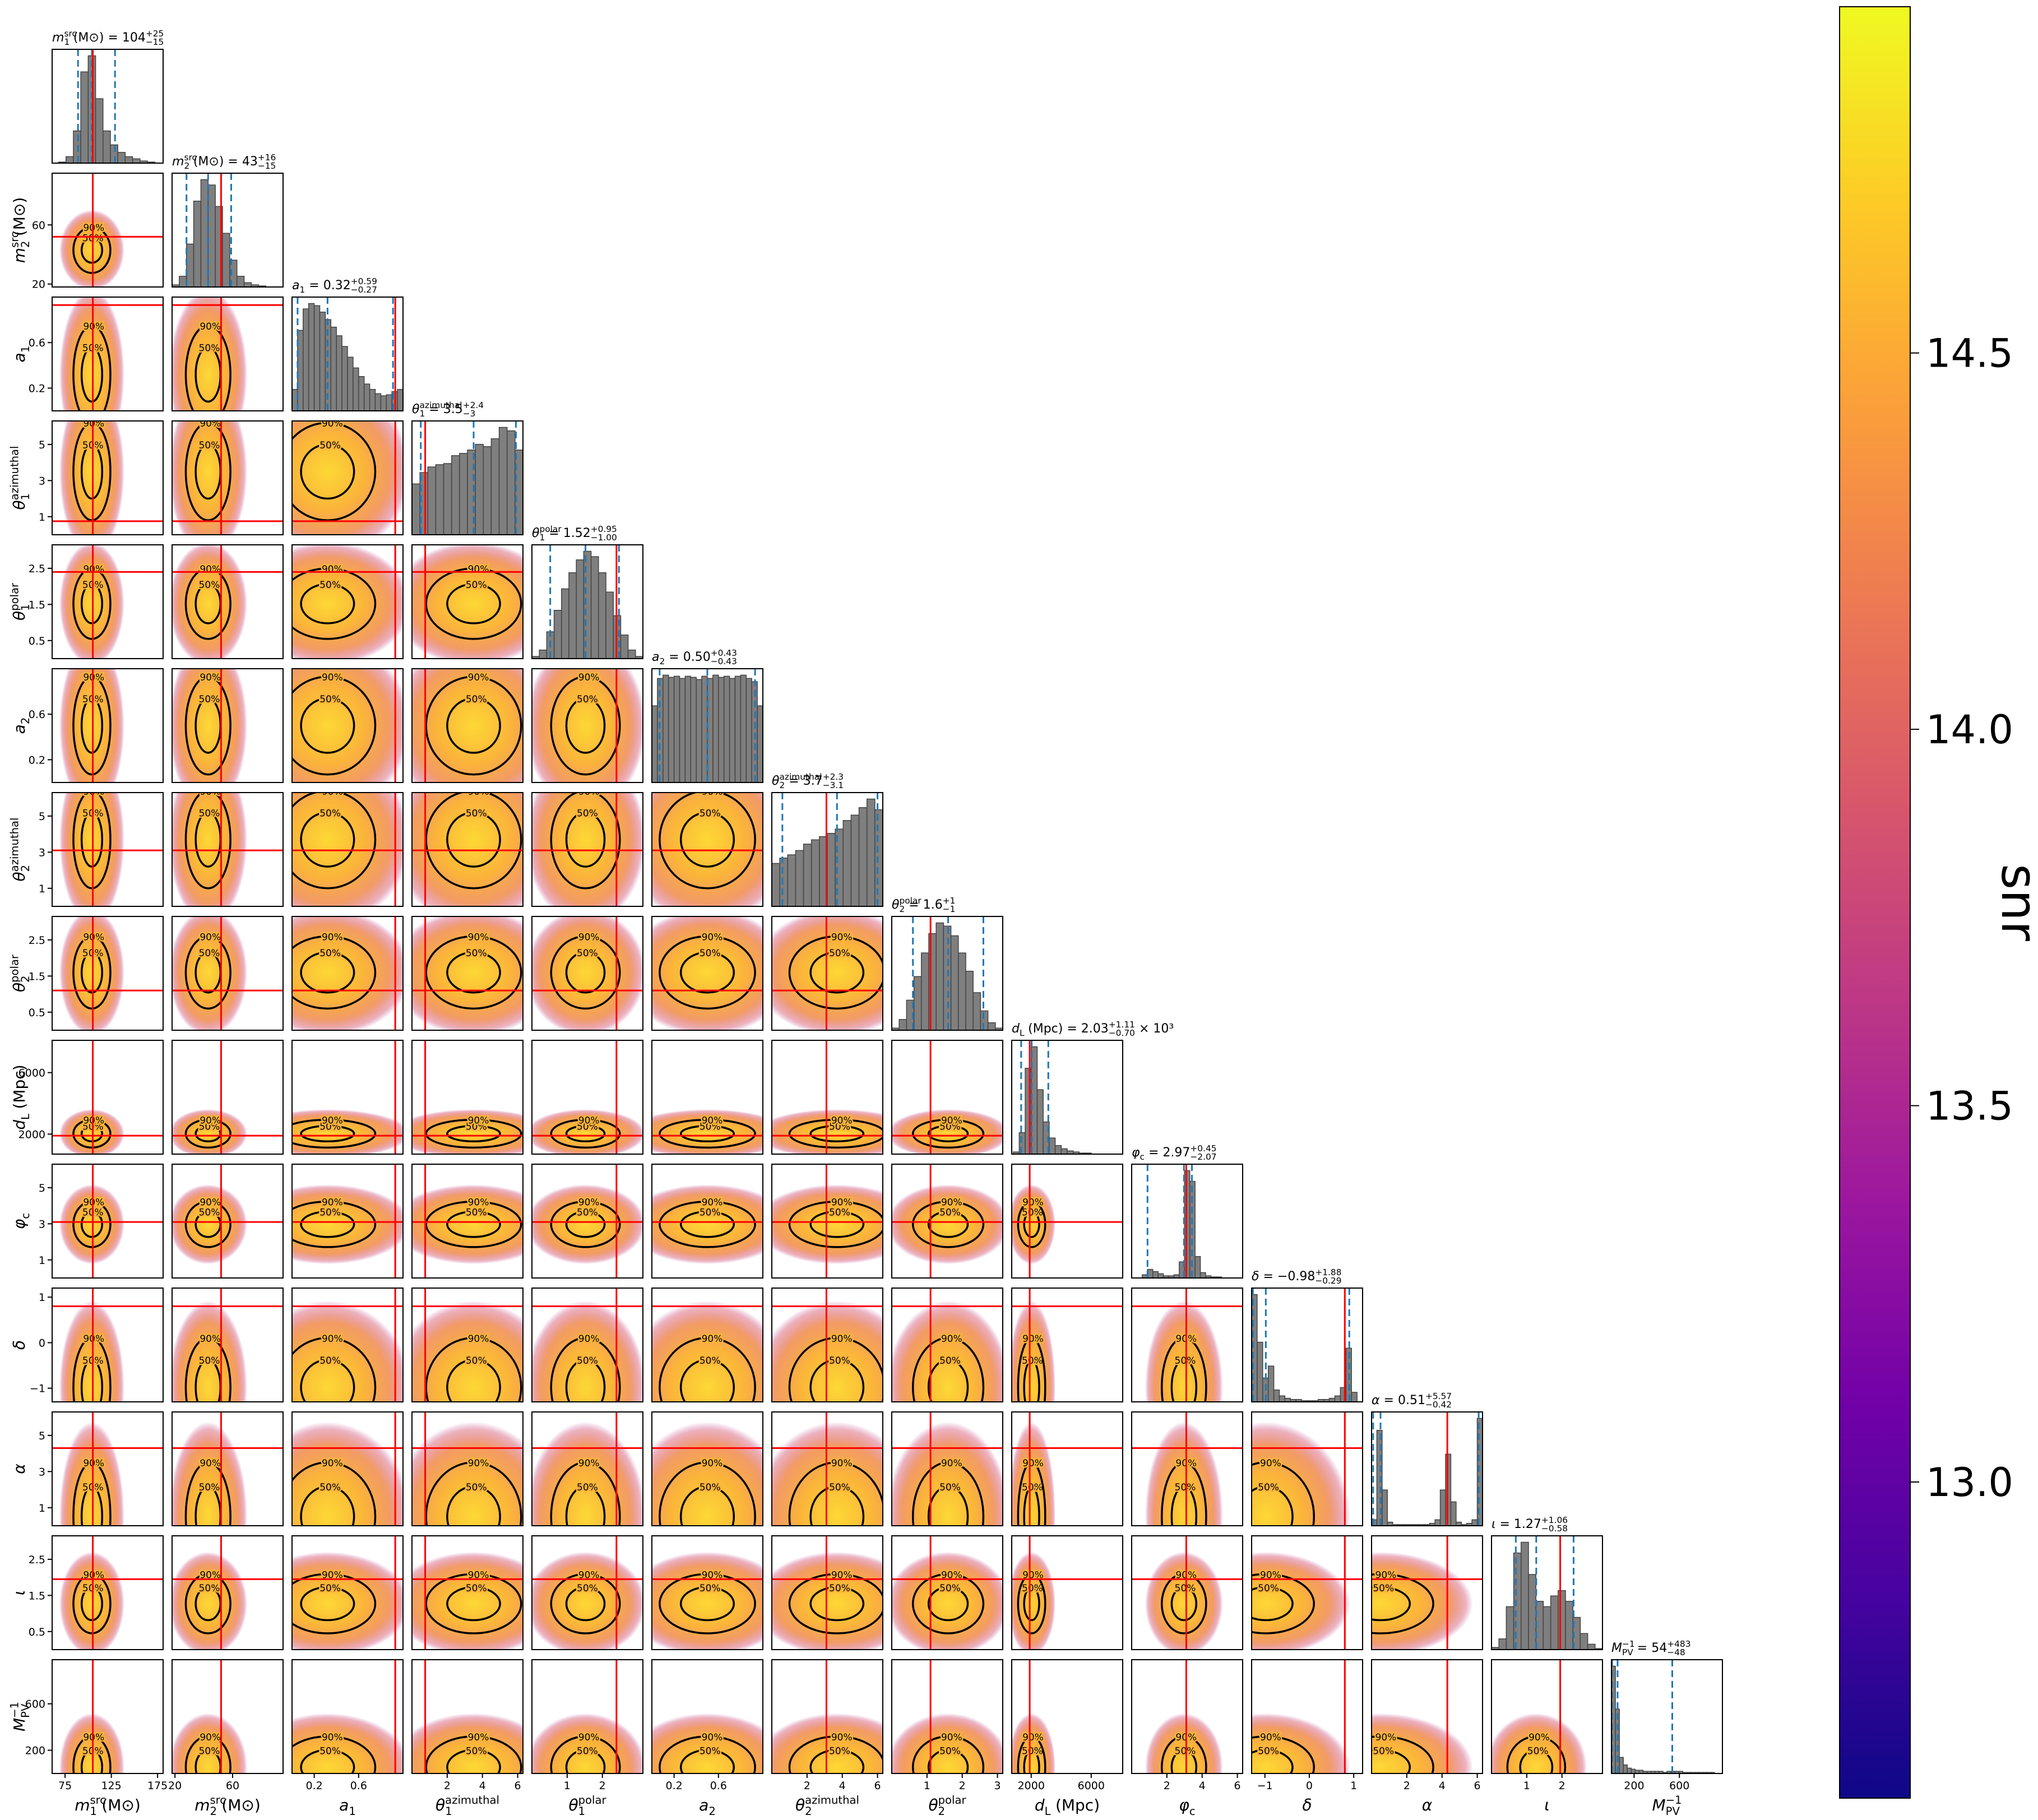  Describe the element at coordinates (1554, 1520) in the screenshot. I see `text-part: +1.06` at that location.